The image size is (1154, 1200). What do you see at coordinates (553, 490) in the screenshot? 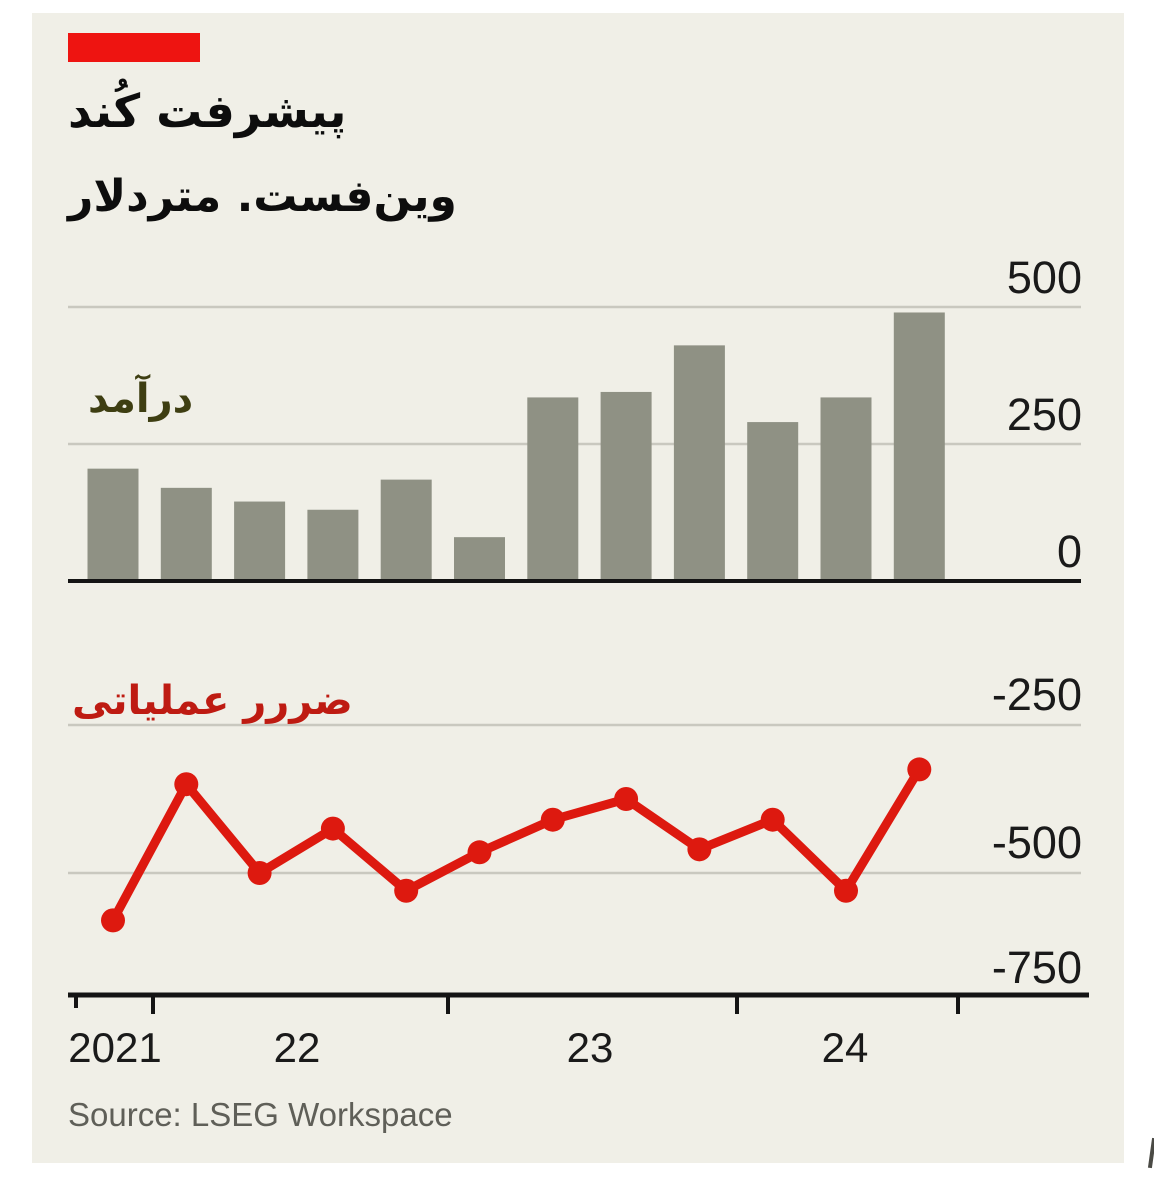
I see `bar-2023 Q2` at bounding box center [553, 490].